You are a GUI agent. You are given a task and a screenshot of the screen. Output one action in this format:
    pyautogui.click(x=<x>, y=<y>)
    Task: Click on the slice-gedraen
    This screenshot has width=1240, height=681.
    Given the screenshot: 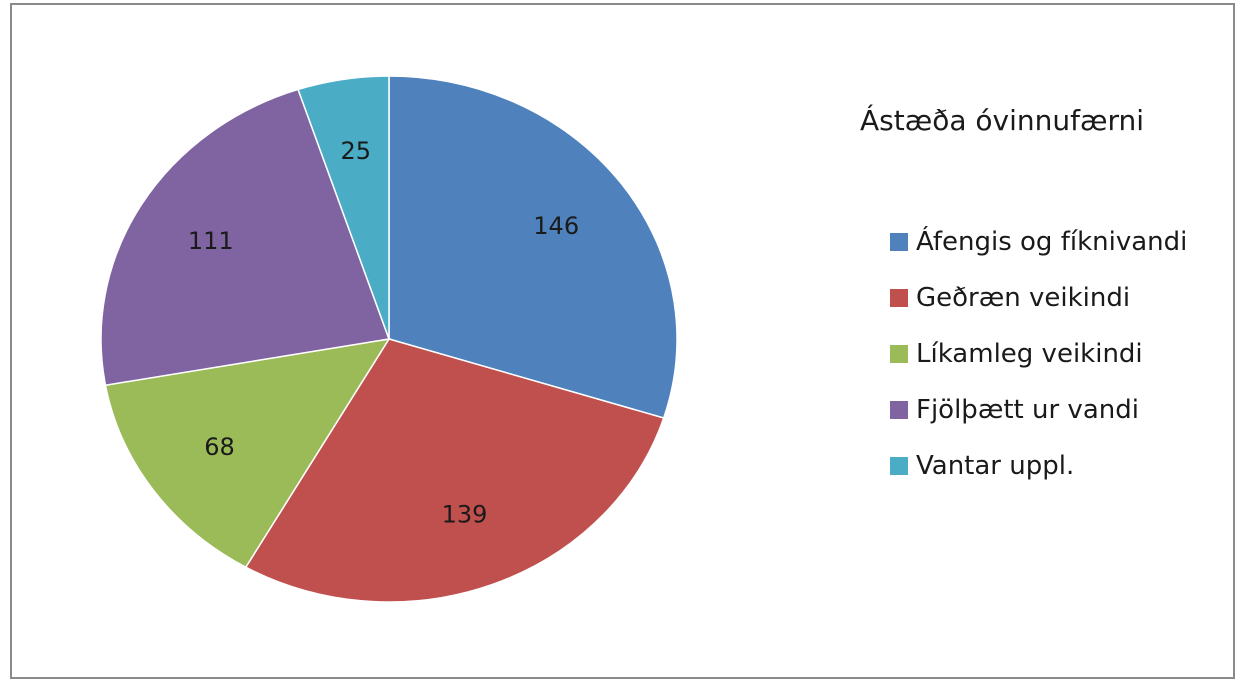 What is the action you would take?
    pyautogui.click(x=454, y=470)
    